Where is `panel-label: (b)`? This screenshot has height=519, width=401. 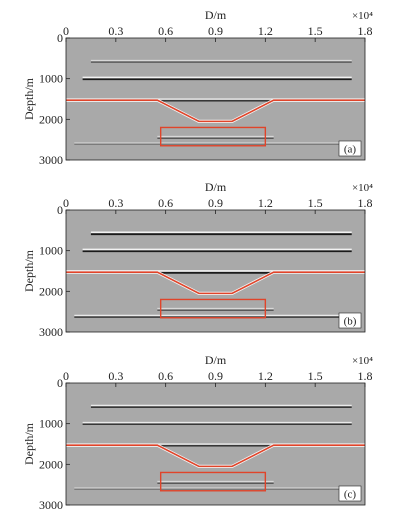
panel-label: (b) is located at coordinates (350, 322).